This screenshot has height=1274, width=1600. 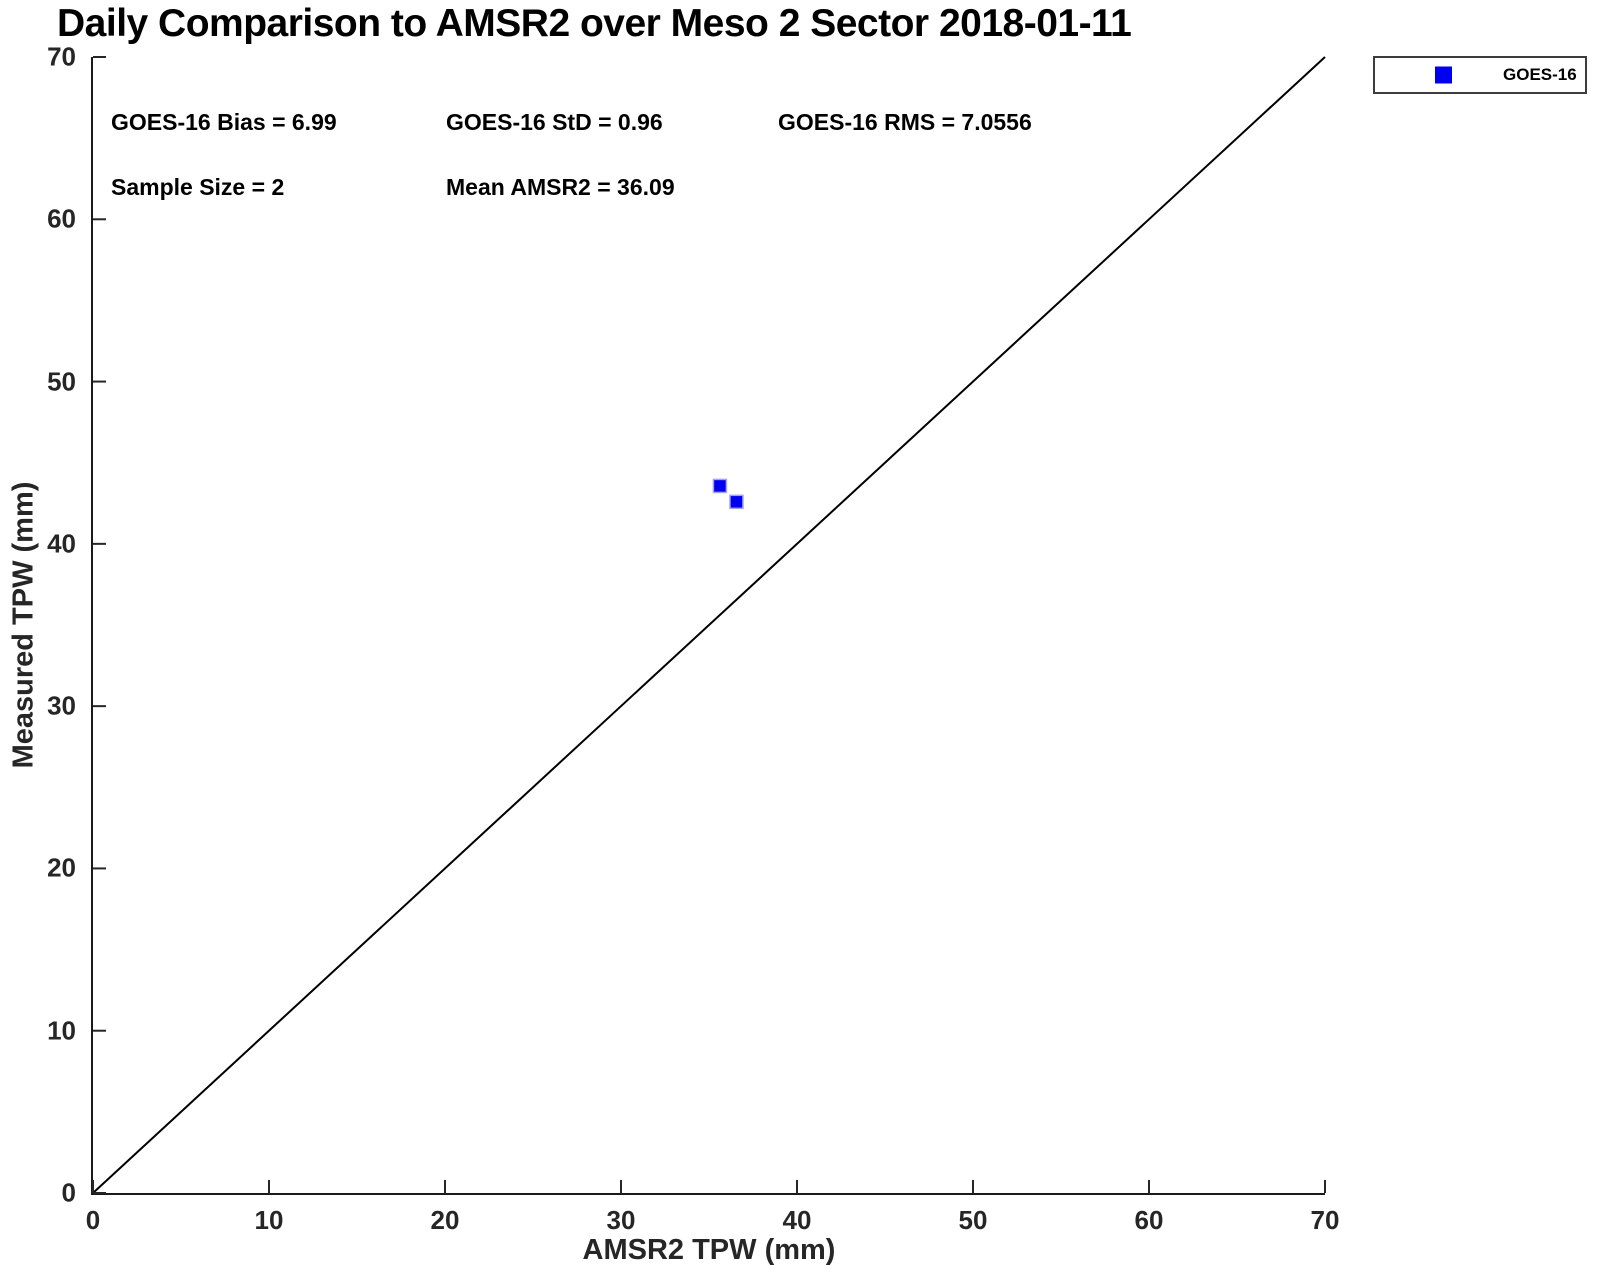 I want to click on y-tick-label: 10, so click(x=61, y=1030).